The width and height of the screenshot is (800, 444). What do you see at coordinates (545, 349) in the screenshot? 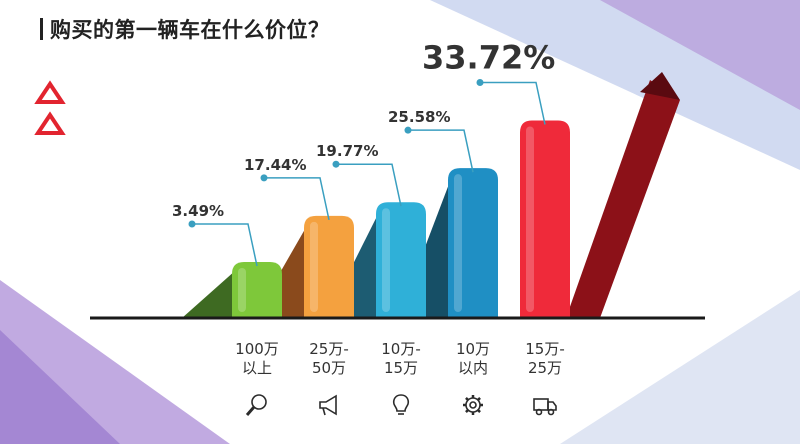
I see `category-label-line1: 15万-` at bounding box center [545, 349].